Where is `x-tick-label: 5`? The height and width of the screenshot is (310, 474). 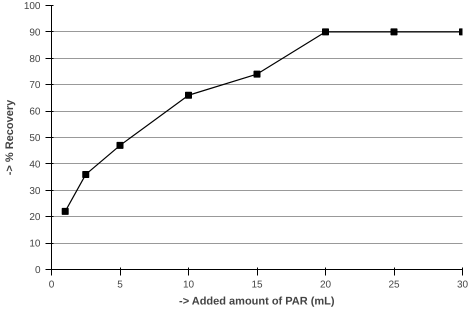
x-tick-label: 5 is located at coordinates (120, 285).